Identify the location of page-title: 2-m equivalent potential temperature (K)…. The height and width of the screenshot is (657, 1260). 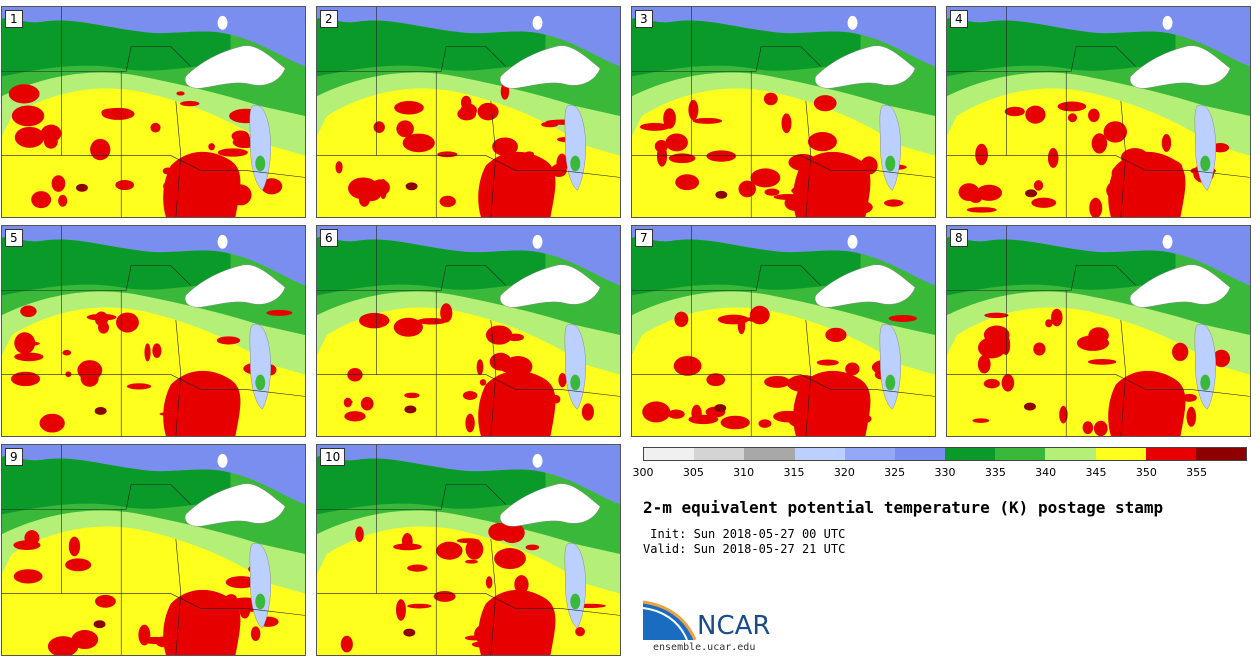
(903, 507).